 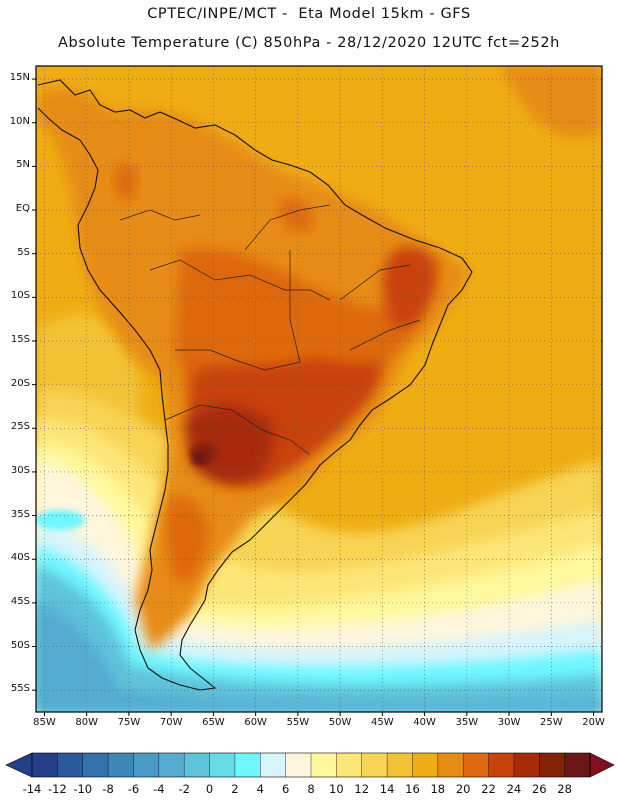 I want to click on colorbar, so click(x=310, y=765).